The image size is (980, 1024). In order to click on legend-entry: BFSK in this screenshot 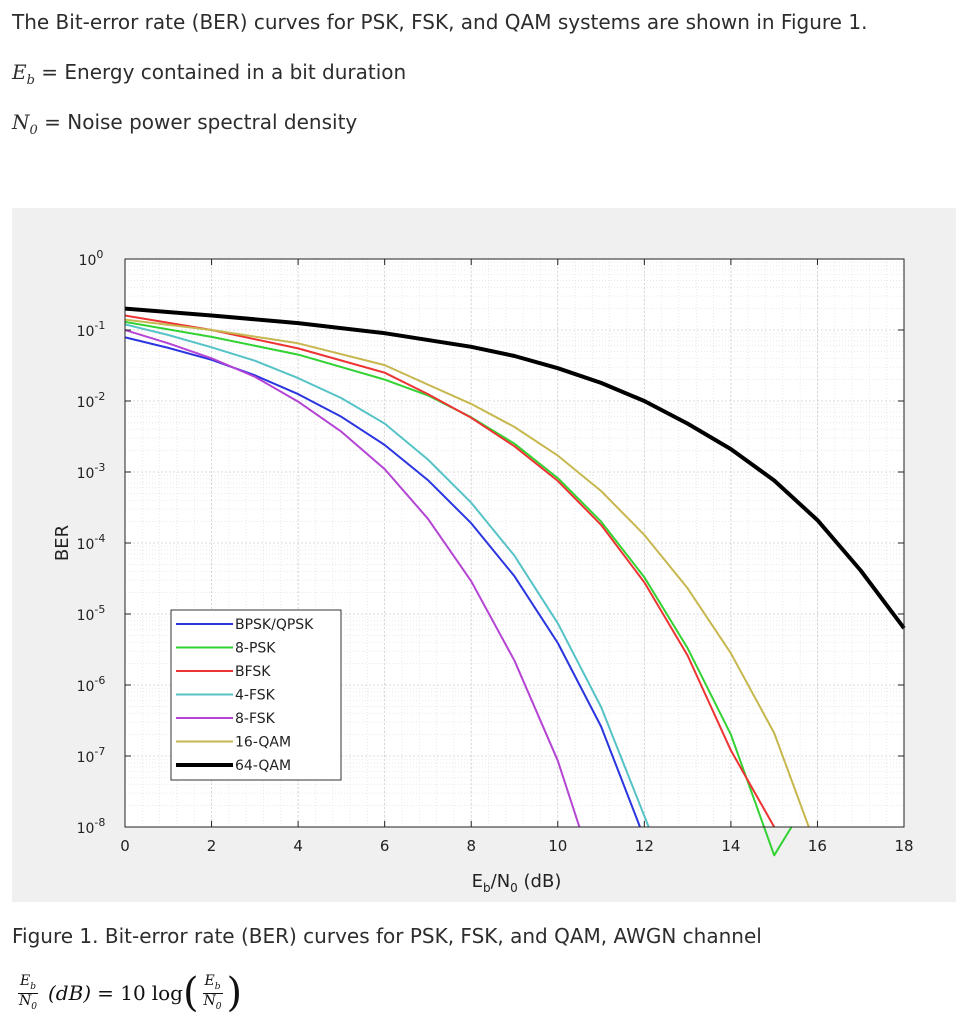, I will do `click(253, 672)`.